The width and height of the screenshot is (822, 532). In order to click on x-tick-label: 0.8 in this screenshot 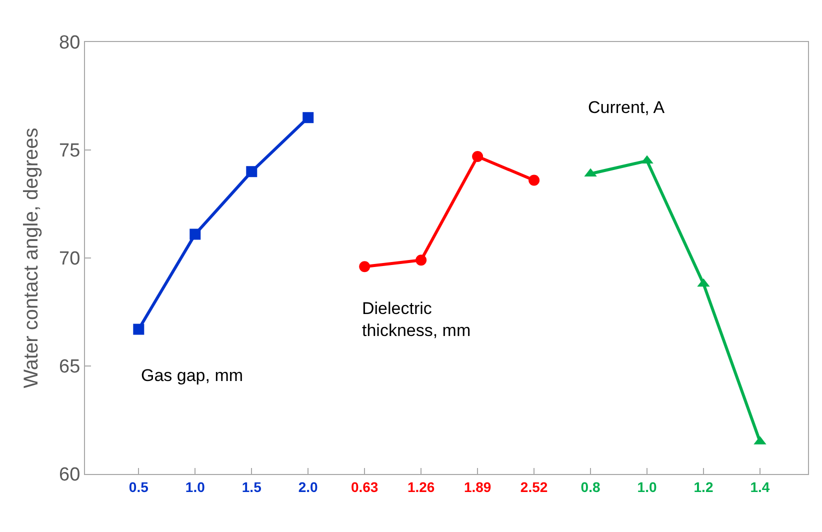, I will do `click(590, 486)`.